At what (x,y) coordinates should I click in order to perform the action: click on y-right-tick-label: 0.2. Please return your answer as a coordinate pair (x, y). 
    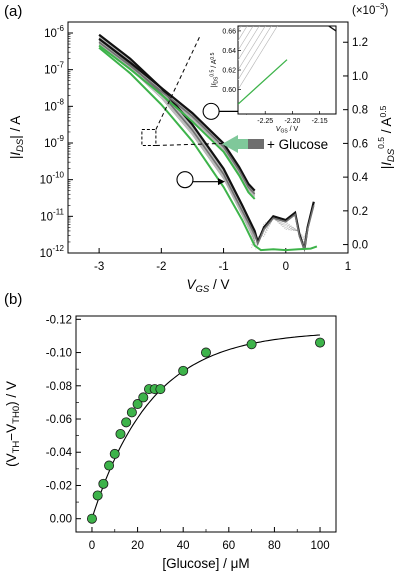
    Looking at the image, I should click on (360, 212).